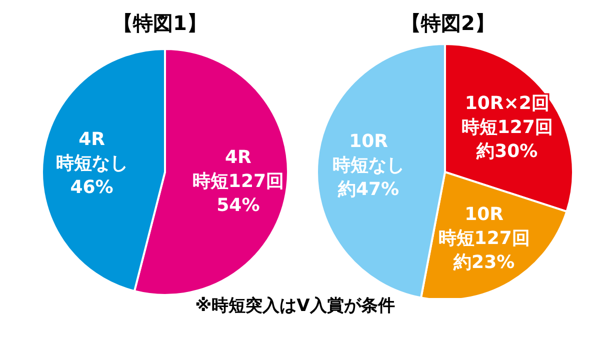  What do you see at coordinates (92, 187) in the screenshot?
I see `data-label: 46%` at bounding box center [92, 187].